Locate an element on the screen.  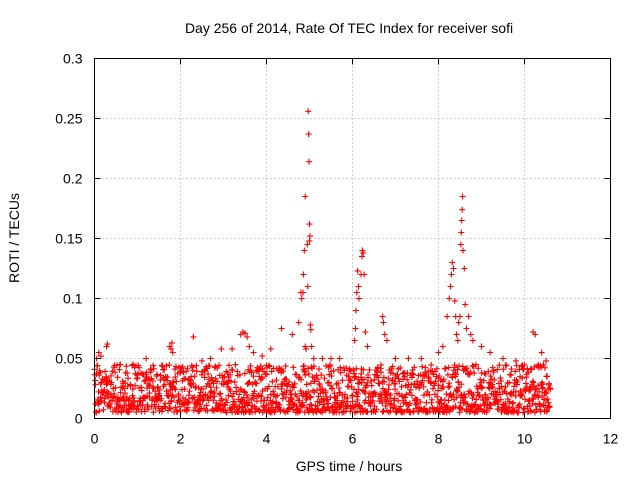
y-tick-label: 0.3 is located at coordinates (73, 59).